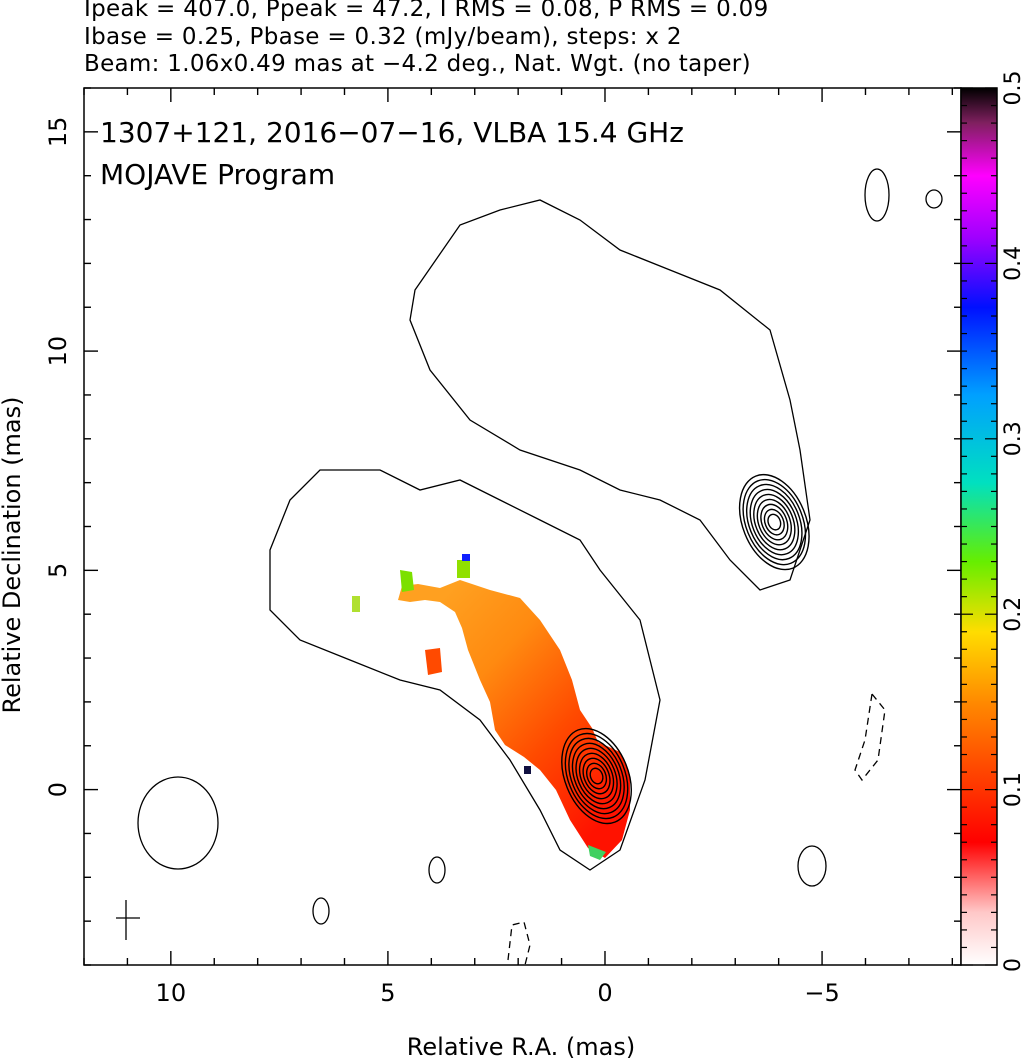  What do you see at coordinates (463, 569) in the screenshot?
I see `polarization-fill-top` at bounding box center [463, 569].